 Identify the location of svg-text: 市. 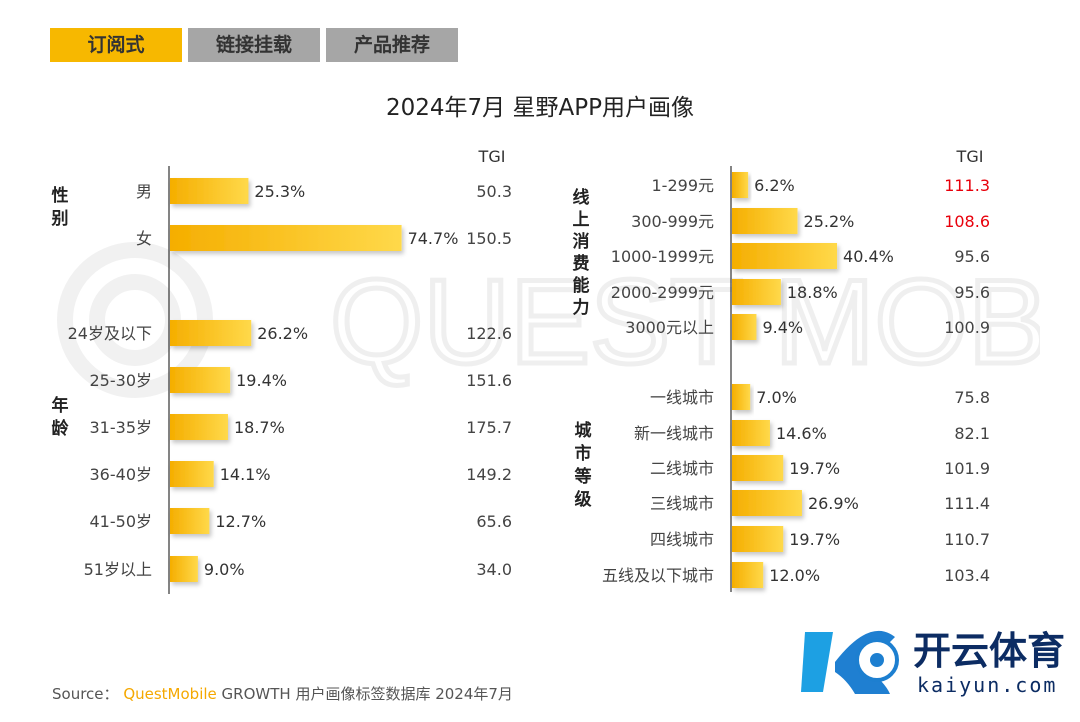
(583, 453).